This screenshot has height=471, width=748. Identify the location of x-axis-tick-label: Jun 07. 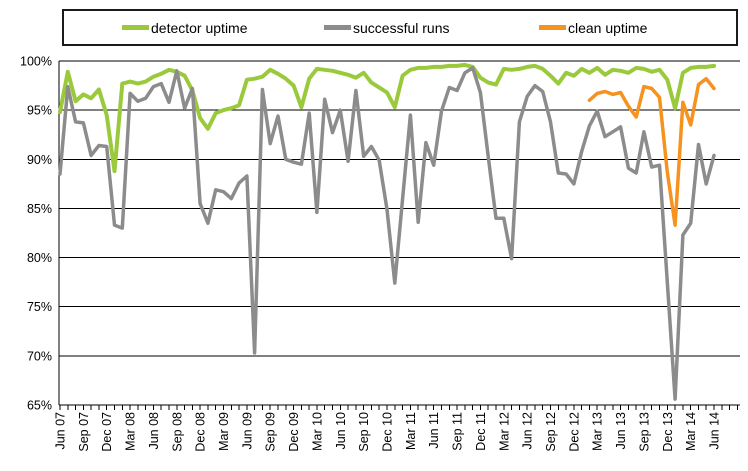
(61, 431).